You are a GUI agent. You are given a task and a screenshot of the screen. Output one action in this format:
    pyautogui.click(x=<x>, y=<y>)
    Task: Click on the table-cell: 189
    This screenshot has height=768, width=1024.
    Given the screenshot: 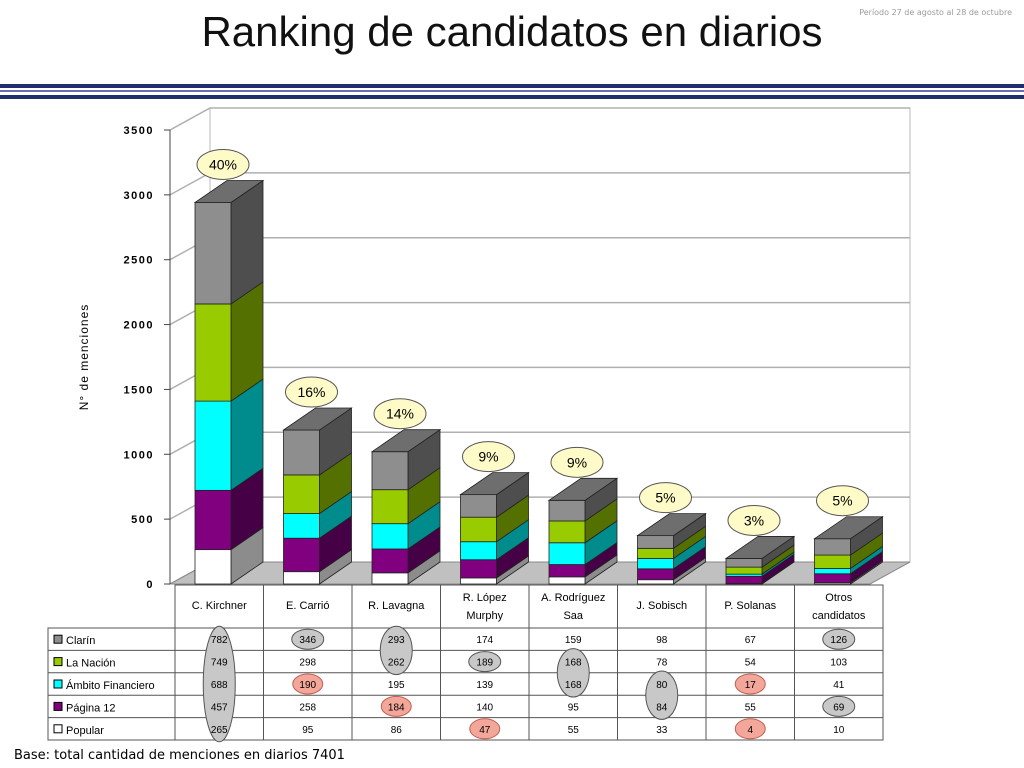 What is the action you would take?
    pyautogui.click(x=484, y=663)
    